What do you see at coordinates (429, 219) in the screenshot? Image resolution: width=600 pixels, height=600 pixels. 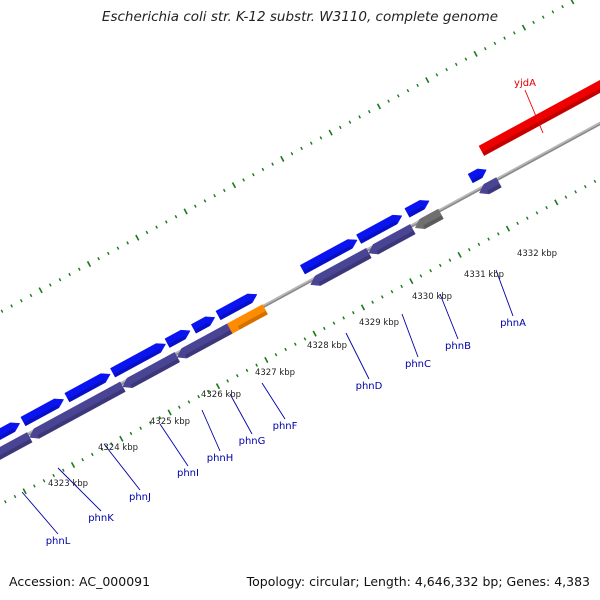 I see `feature-gray` at bounding box center [429, 219].